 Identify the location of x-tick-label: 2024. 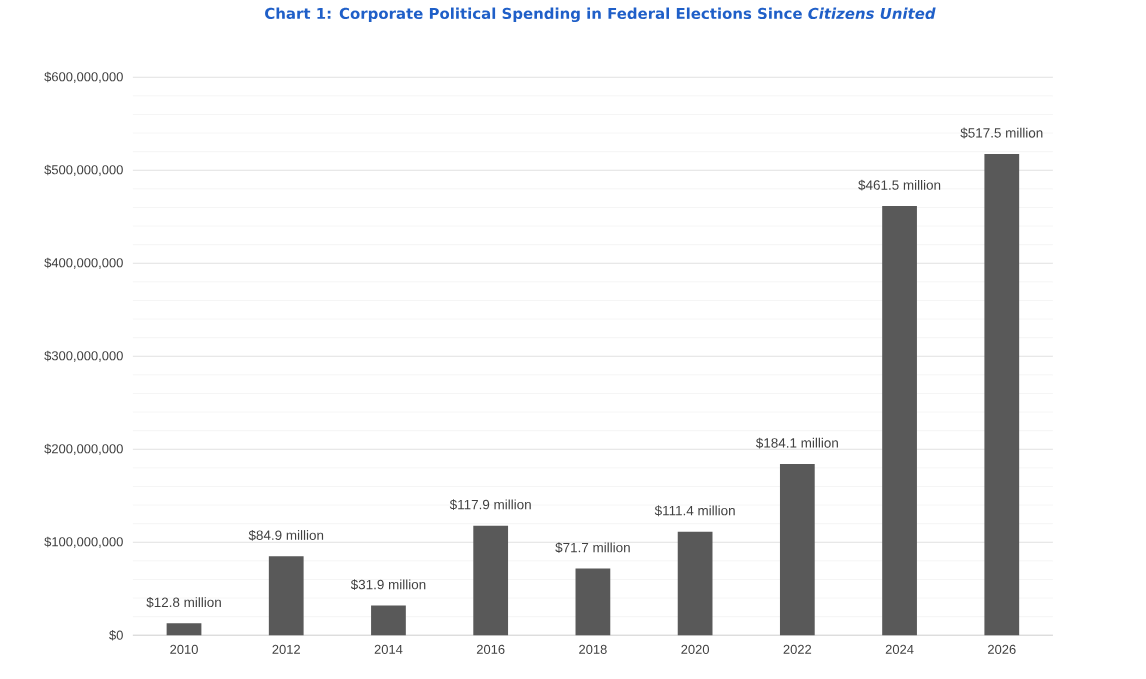
(899, 649).